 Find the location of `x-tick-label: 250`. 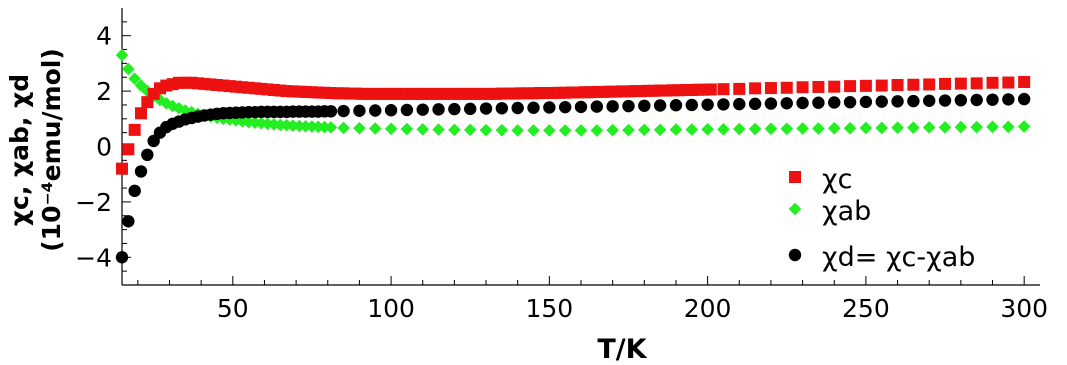

x-tick-label: 250 is located at coordinates (866, 308).